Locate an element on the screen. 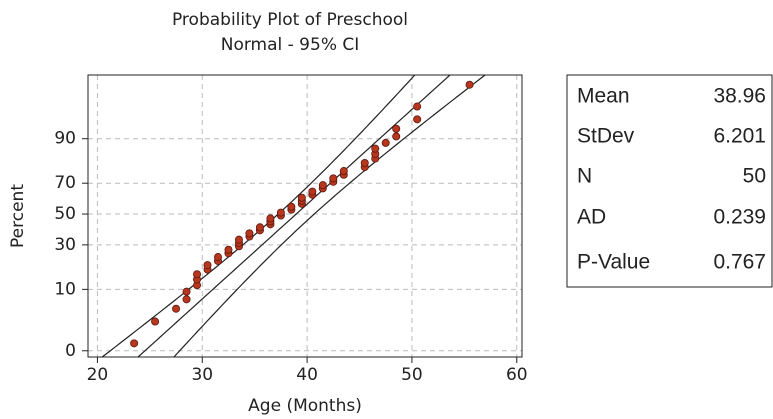 The image size is (773, 419). stat-label: N is located at coordinates (584, 176).